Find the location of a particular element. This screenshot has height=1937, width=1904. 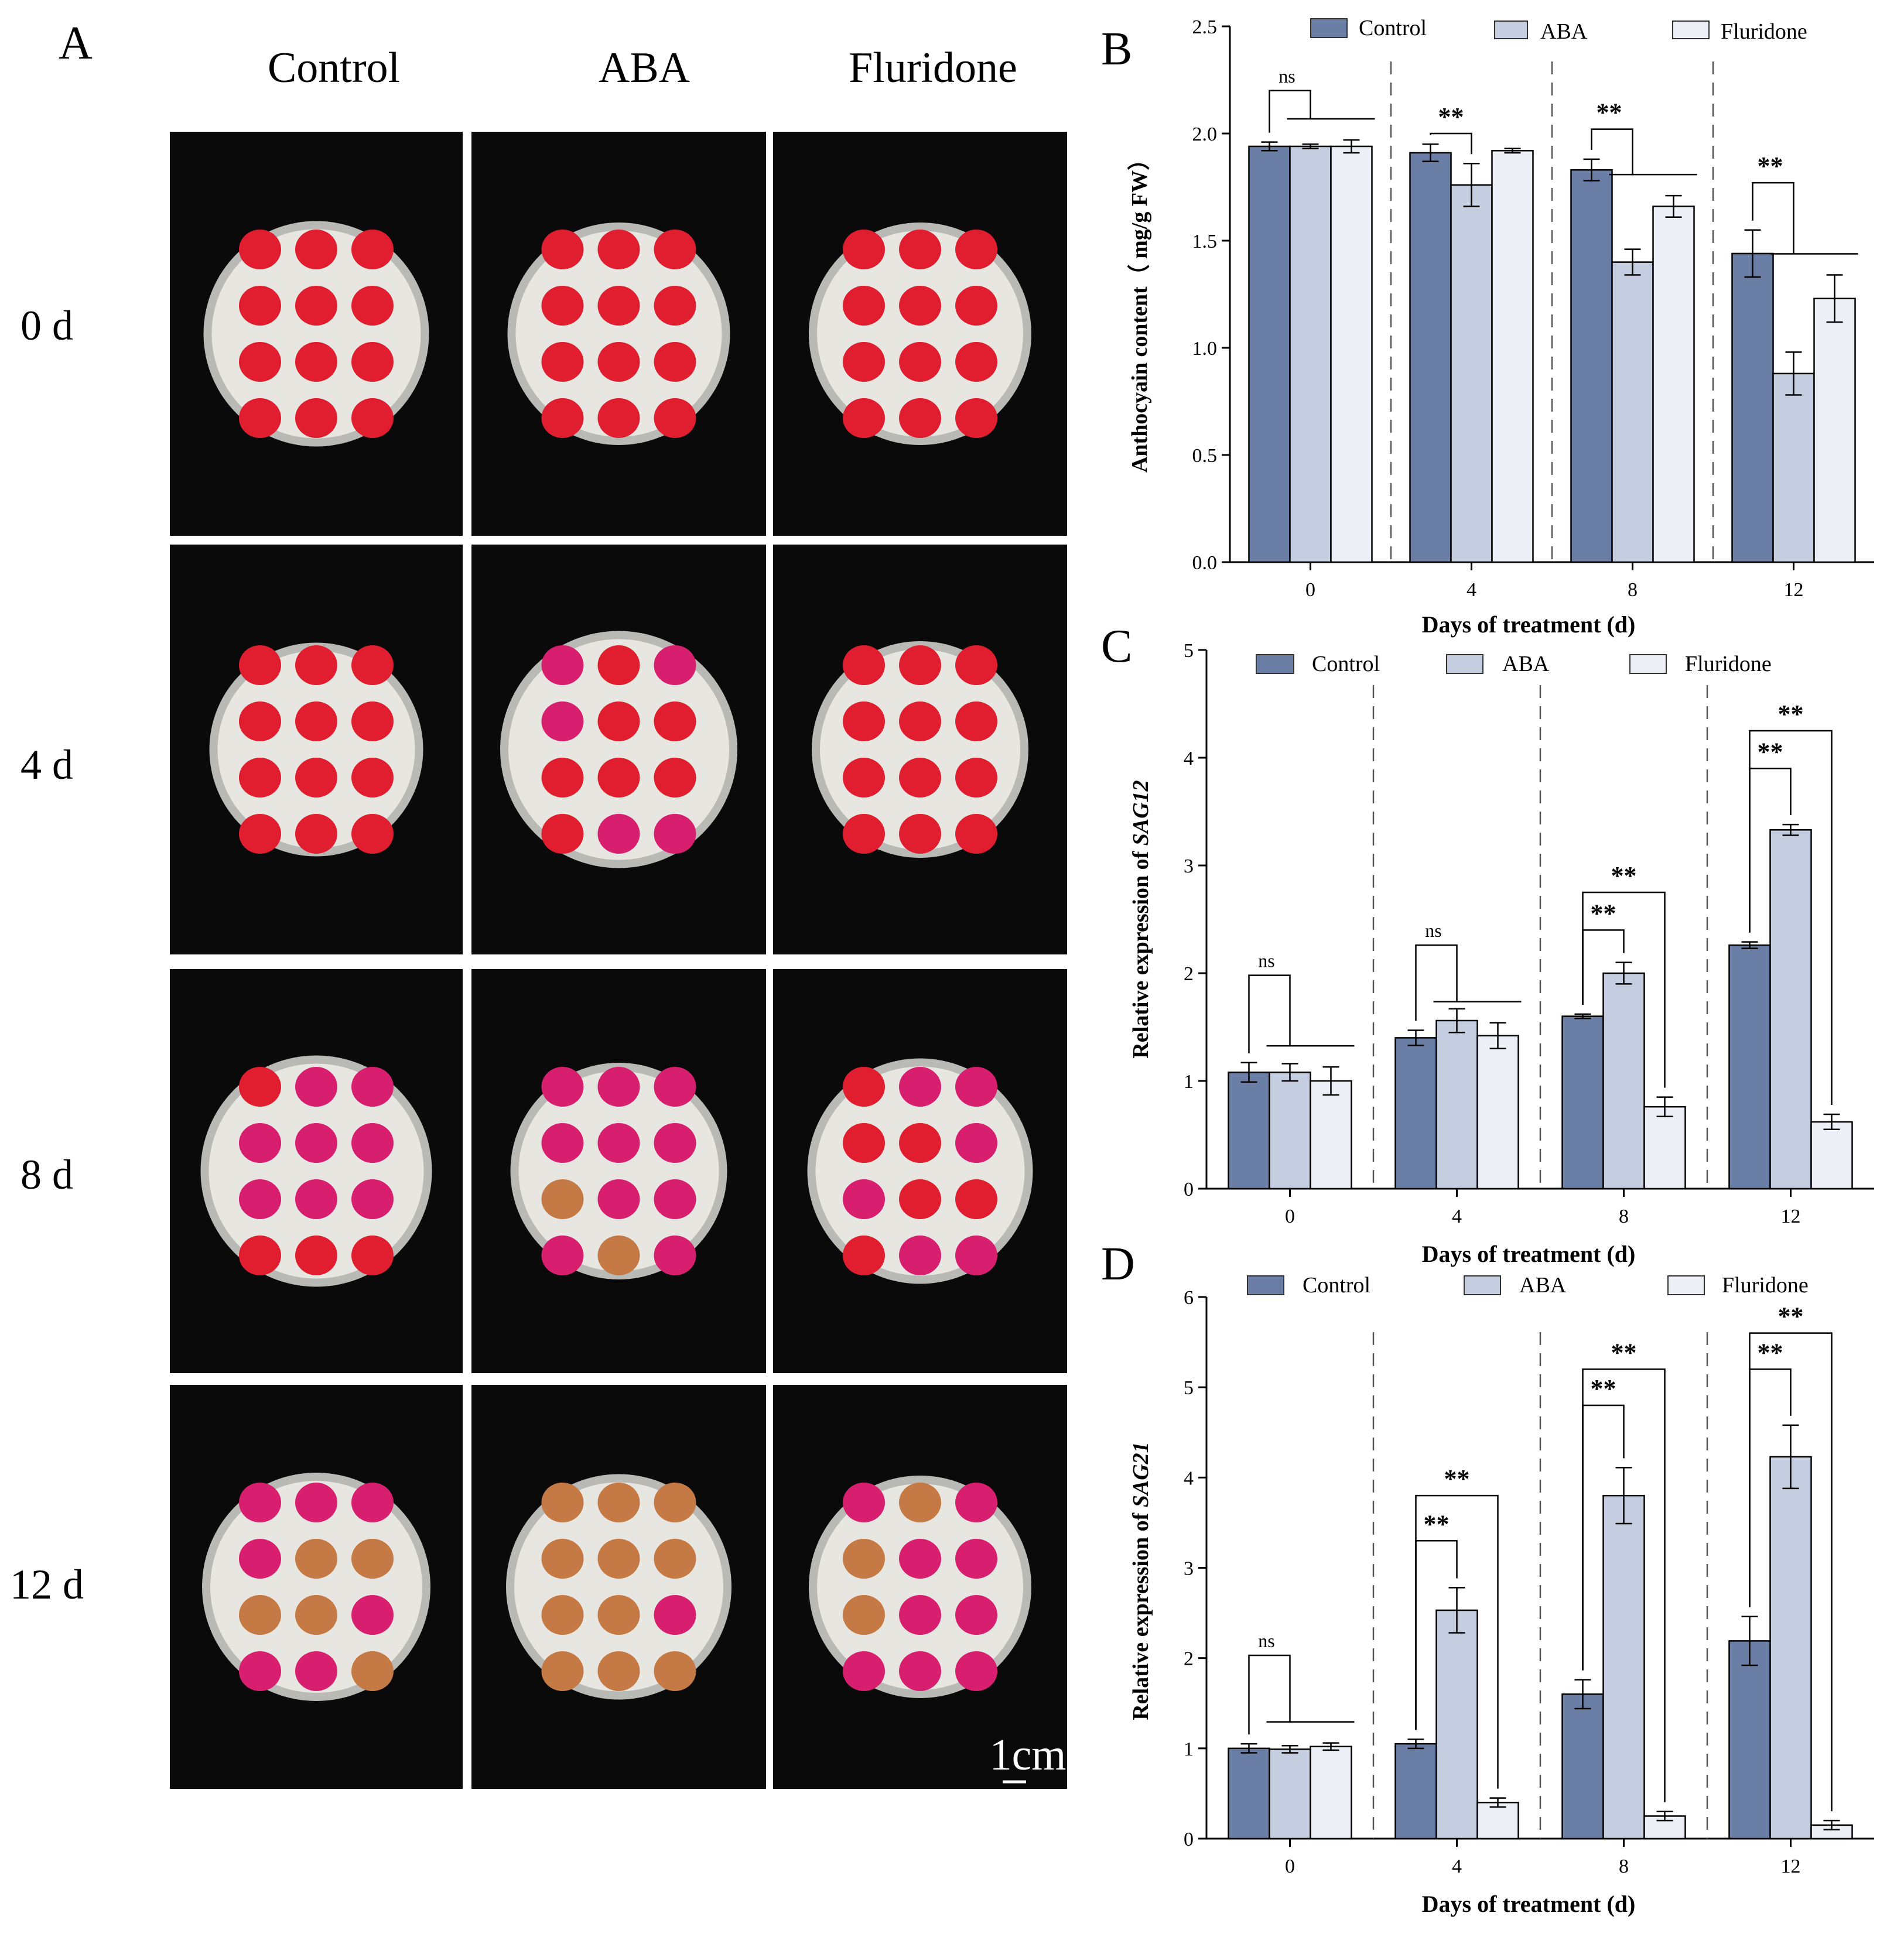

y-tick-label: 3 is located at coordinates (1189, 1569).